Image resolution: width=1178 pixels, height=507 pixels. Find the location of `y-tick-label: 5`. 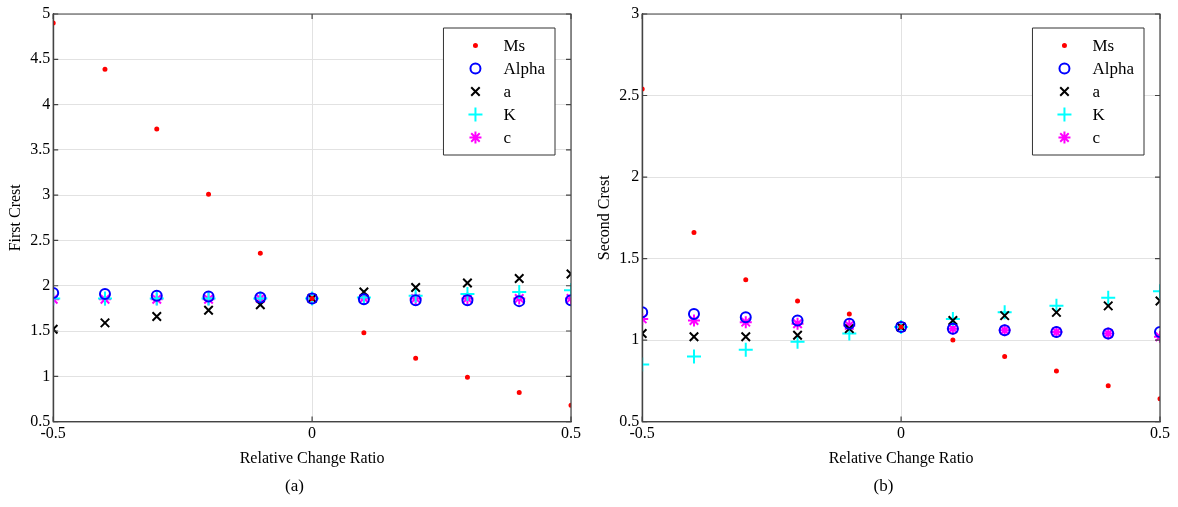

y-tick-label: 5 is located at coordinates (46, 13).